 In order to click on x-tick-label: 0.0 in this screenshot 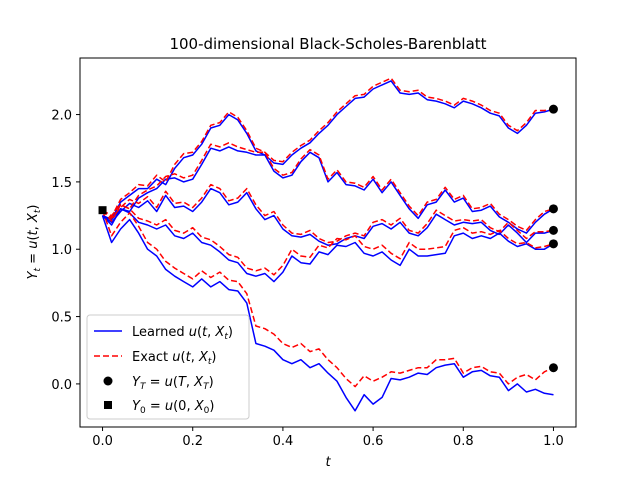, I will do `click(102, 441)`.